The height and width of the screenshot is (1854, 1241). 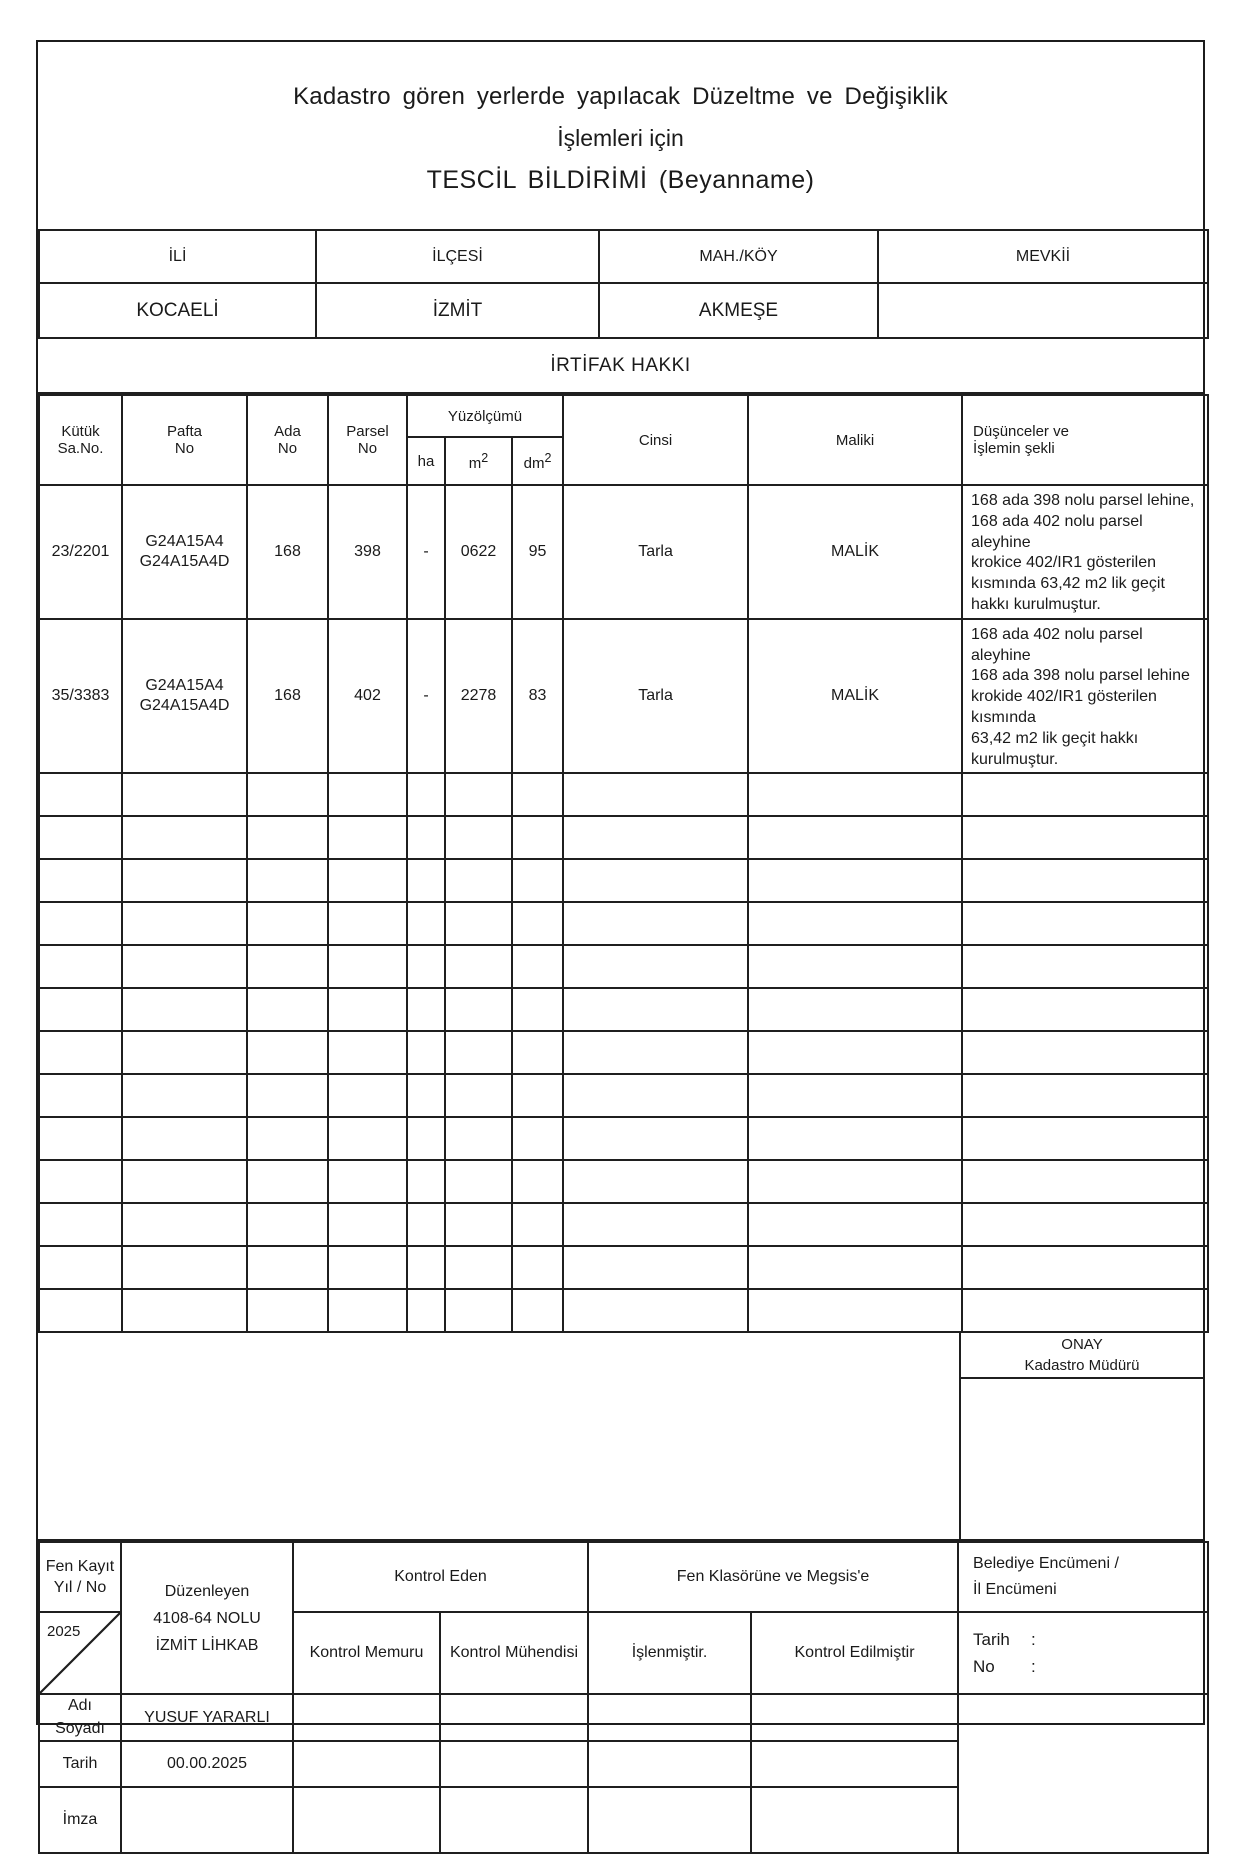 What do you see at coordinates (80, 1653) in the screenshot?
I see `diagonal-line` at bounding box center [80, 1653].